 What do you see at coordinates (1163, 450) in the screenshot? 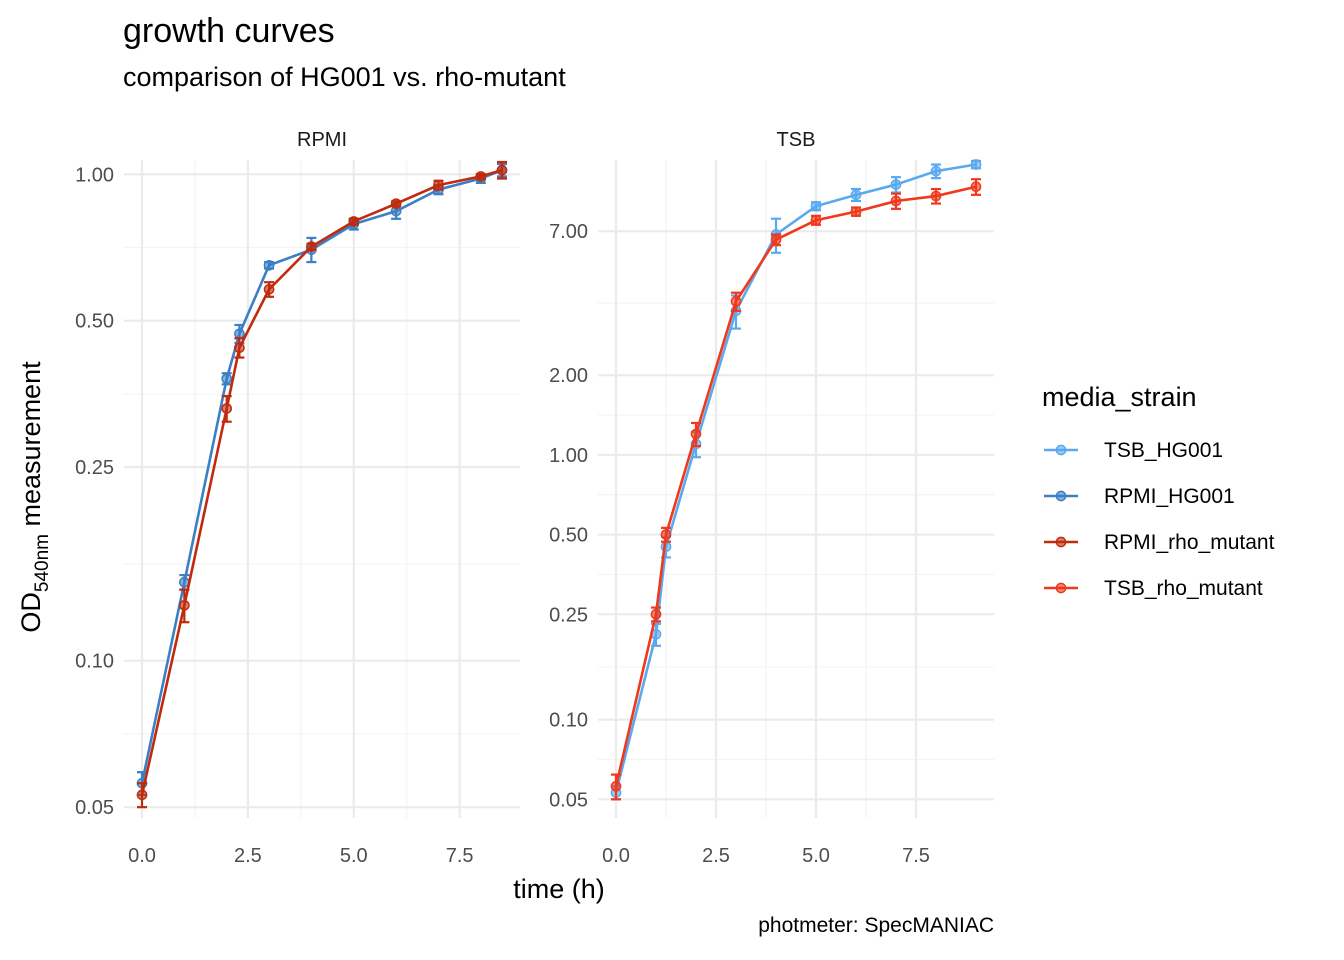
I see `legend-label: TSB_HG001` at bounding box center [1163, 450].